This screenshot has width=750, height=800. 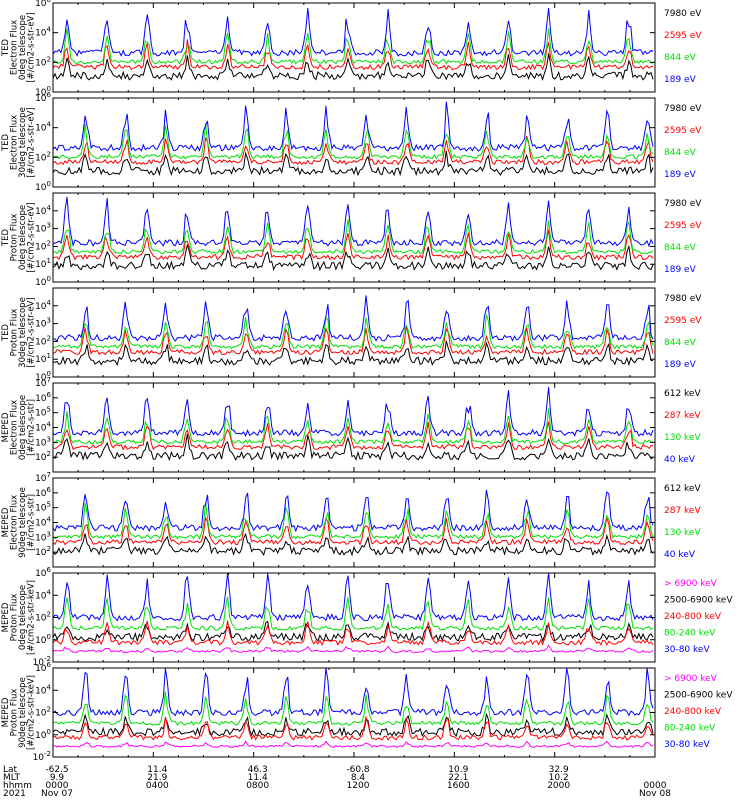 What do you see at coordinates (558, 786) in the screenshot?
I see `annotation-hhmm: 2000` at bounding box center [558, 786].